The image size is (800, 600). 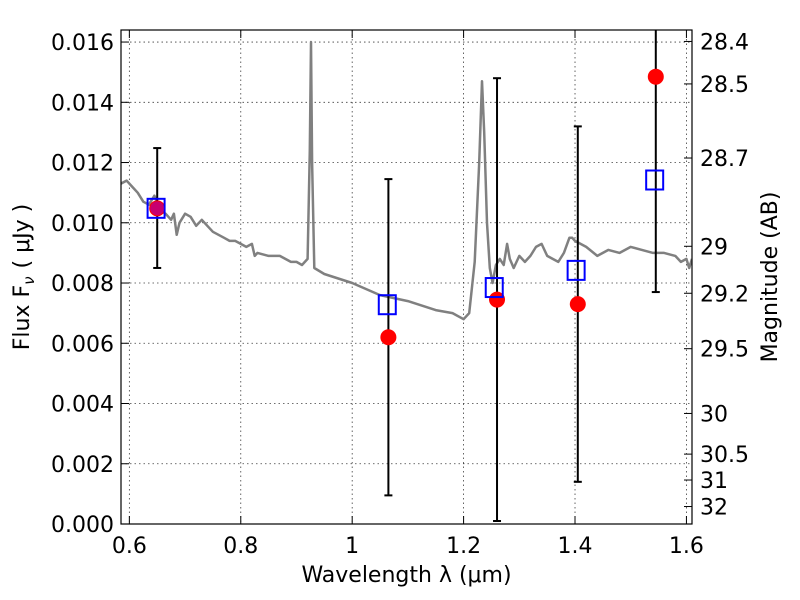 What do you see at coordinates (352, 546) in the screenshot?
I see `x-tick-label: 1` at bounding box center [352, 546].